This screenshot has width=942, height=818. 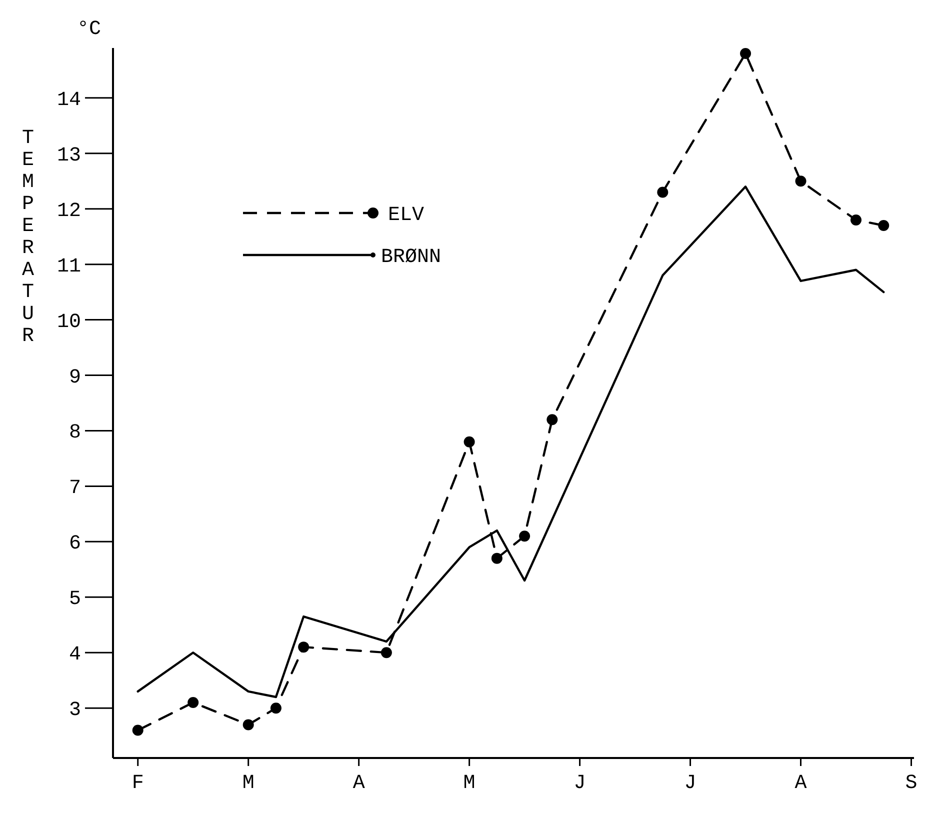 I want to click on y-tick-label: 13, so click(x=68, y=156).